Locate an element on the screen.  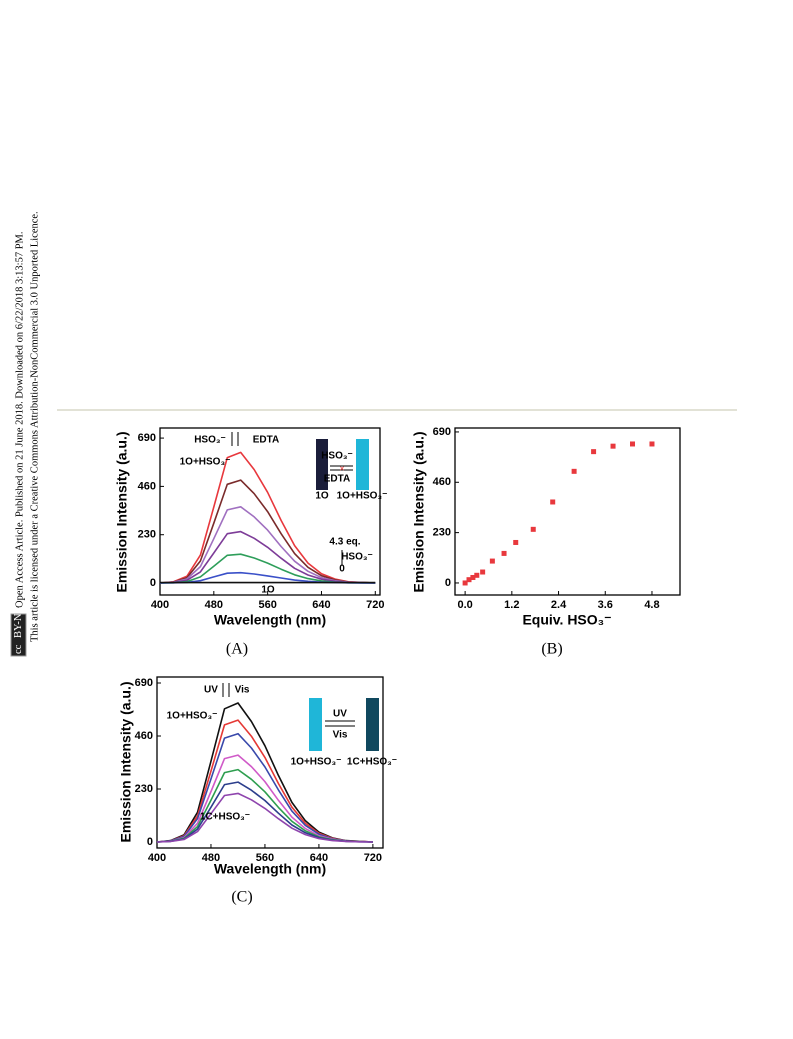
x-axis-title: Equiv. HSO₃⁻ is located at coordinates (566, 620).